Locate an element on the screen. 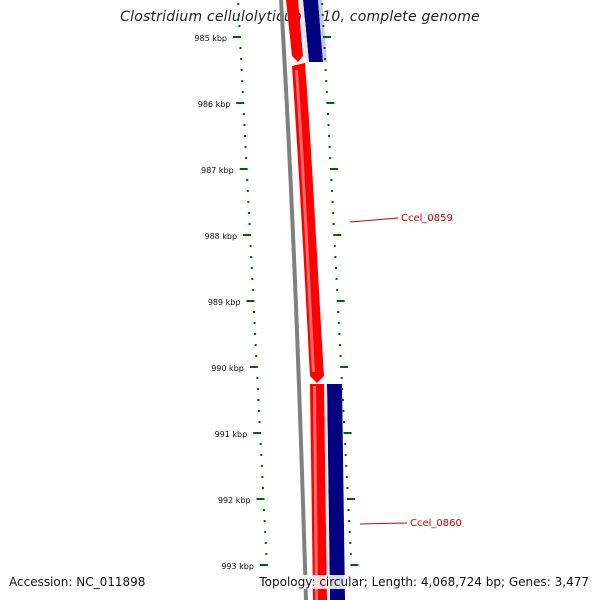 This screenshot has width=600, height=600. tick-label: 991 kbp is located at coordinates (231, 434).